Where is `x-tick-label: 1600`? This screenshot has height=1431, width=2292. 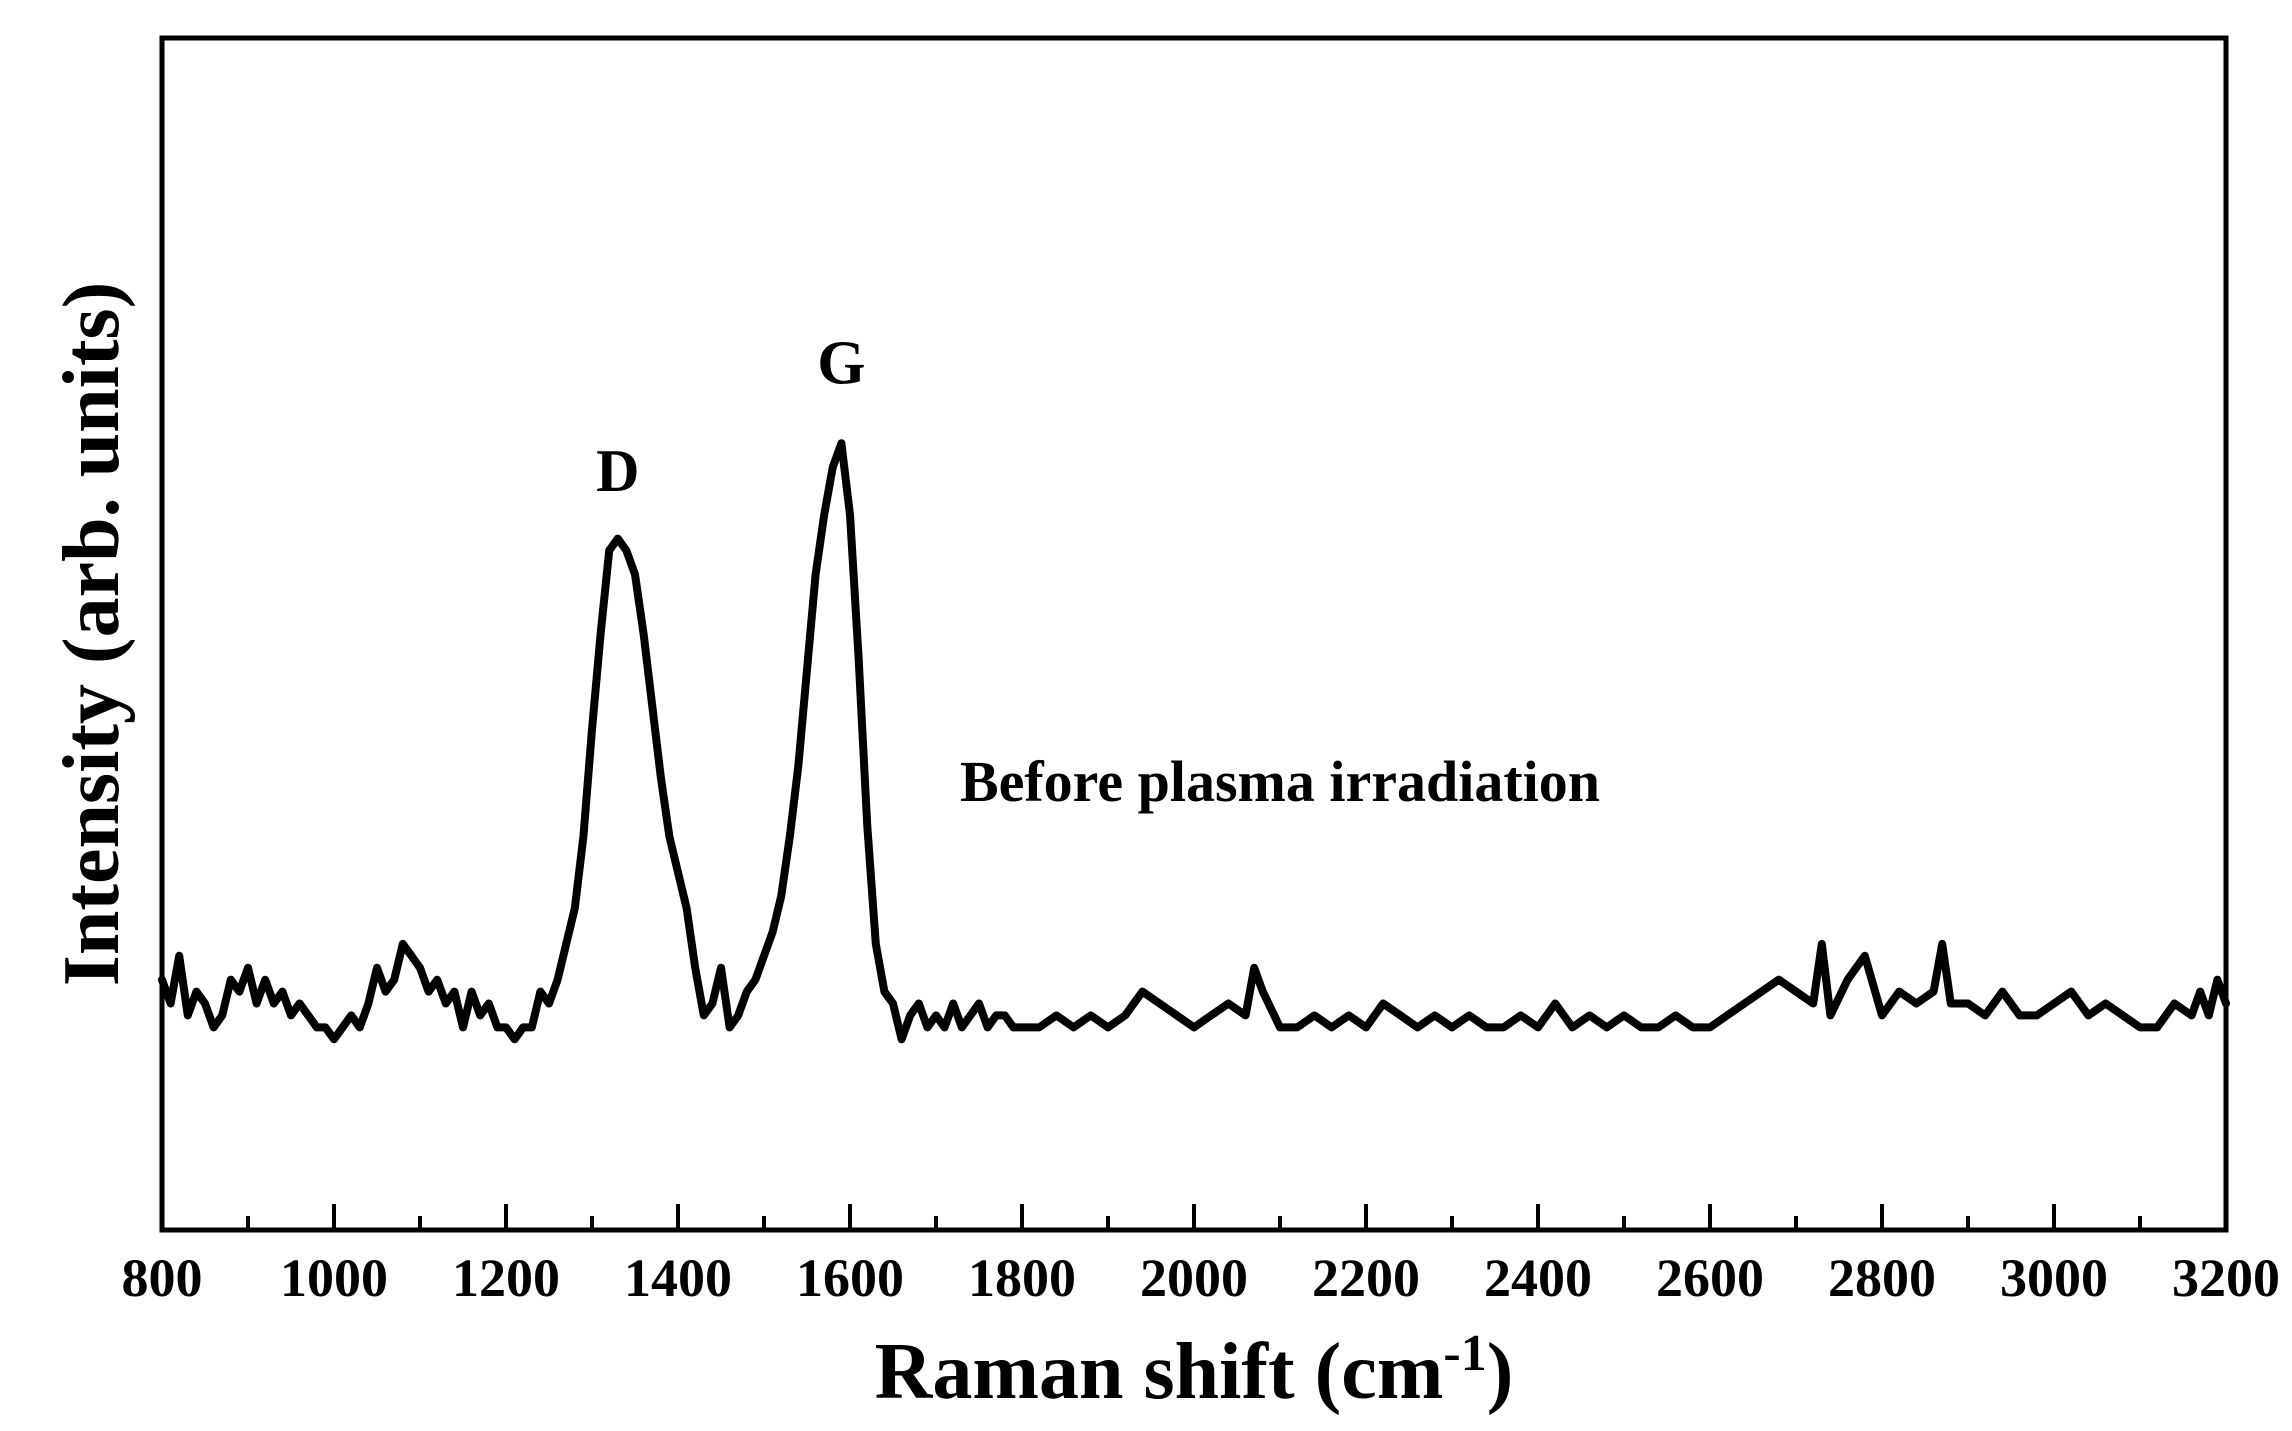 x-tick-label: 1600 is located at coordinates (850, 1278).